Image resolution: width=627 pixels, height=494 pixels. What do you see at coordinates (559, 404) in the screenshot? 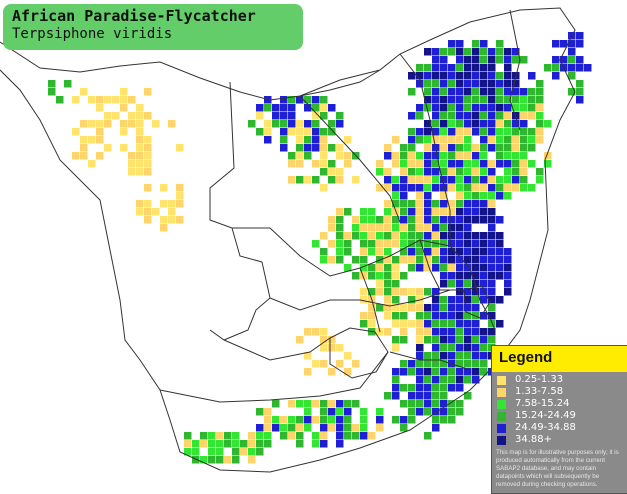
I see `legend-item: 7.58-15.24` at bounding box center [559, 404].